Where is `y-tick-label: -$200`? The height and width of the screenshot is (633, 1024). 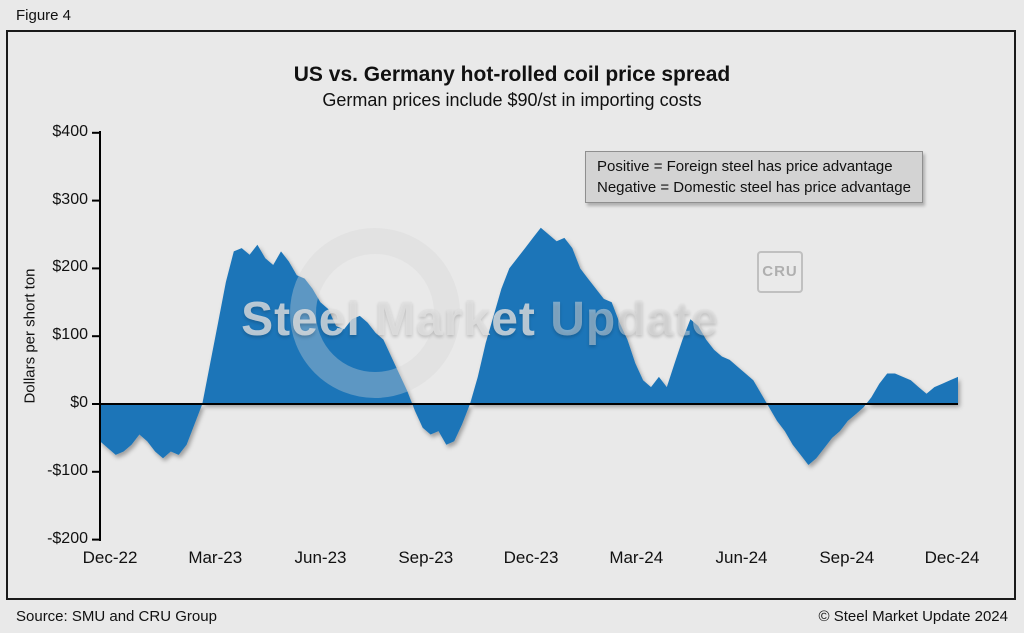 y-tick-label: -$200 is located at coordinates (67, 538).